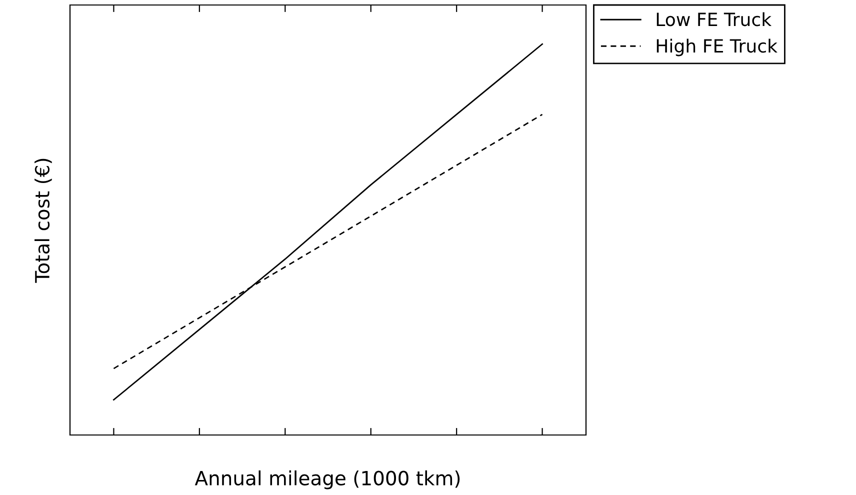 The width and height of the screenshot is (856, 495). I want to click on legend-label: Low FE Truck, so click(714, 19).